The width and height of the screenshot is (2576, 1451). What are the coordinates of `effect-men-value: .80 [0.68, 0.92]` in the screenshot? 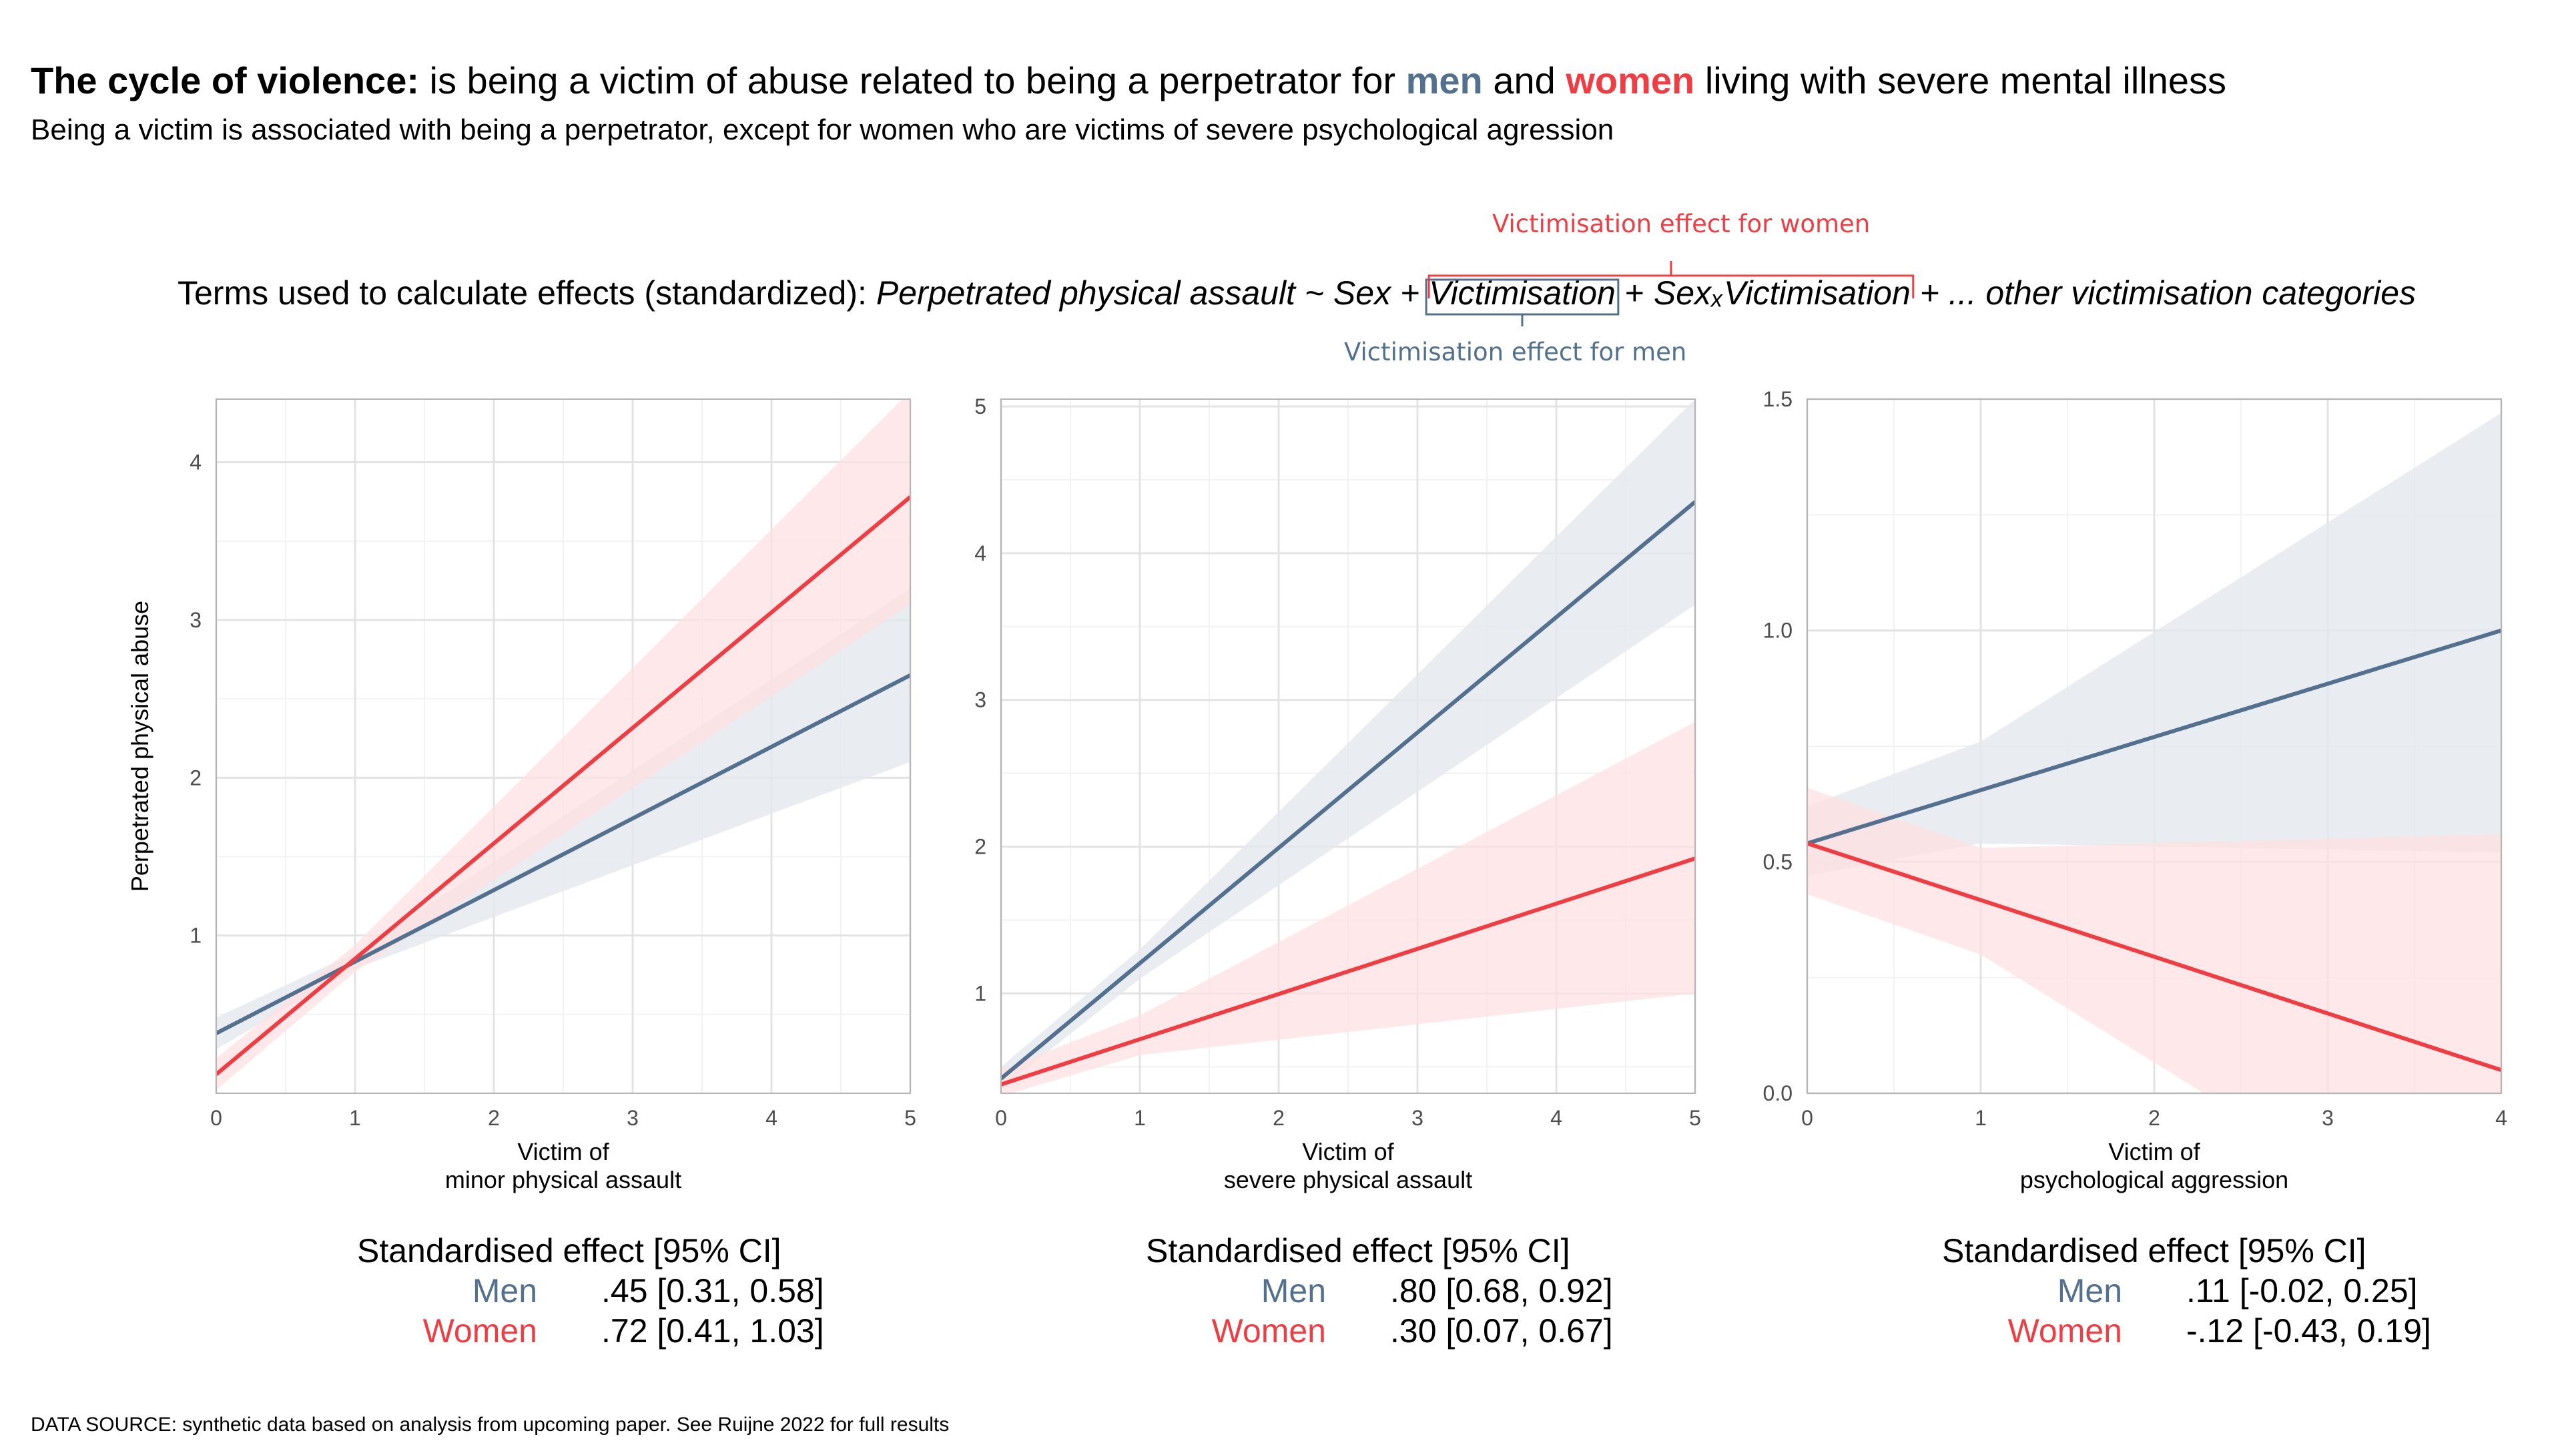 It's located at (1501, 1291).